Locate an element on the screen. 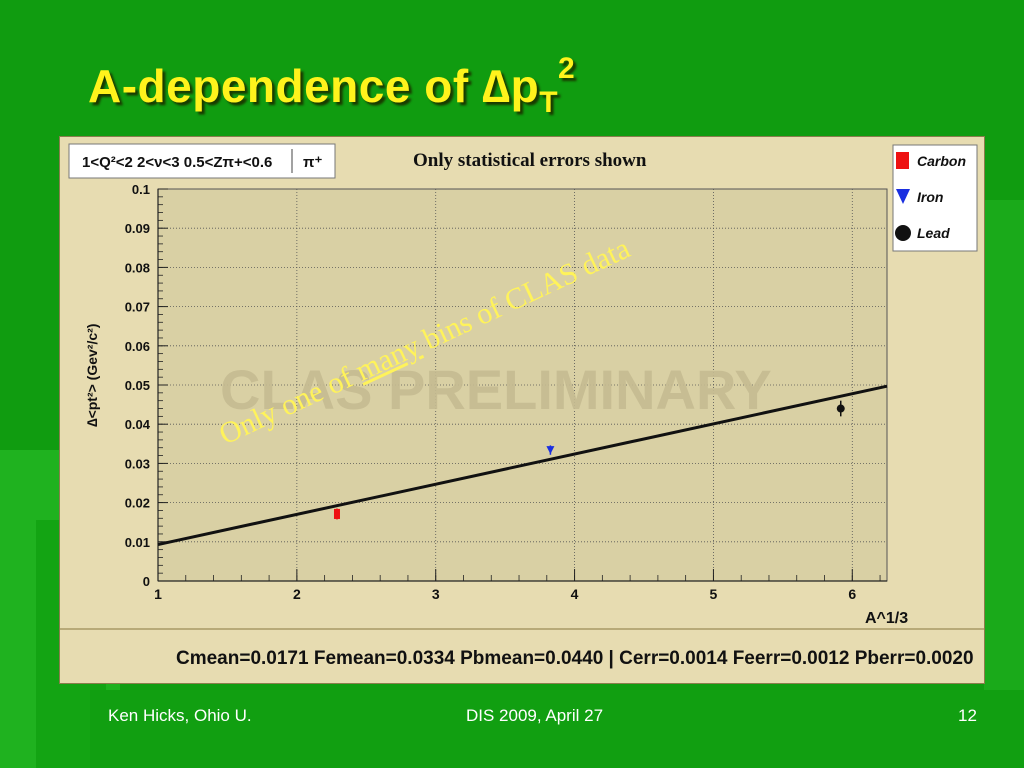 This screenshot has width=1024, height=768. y-tick-label: 0.03 is located at coordinates (137, 463).